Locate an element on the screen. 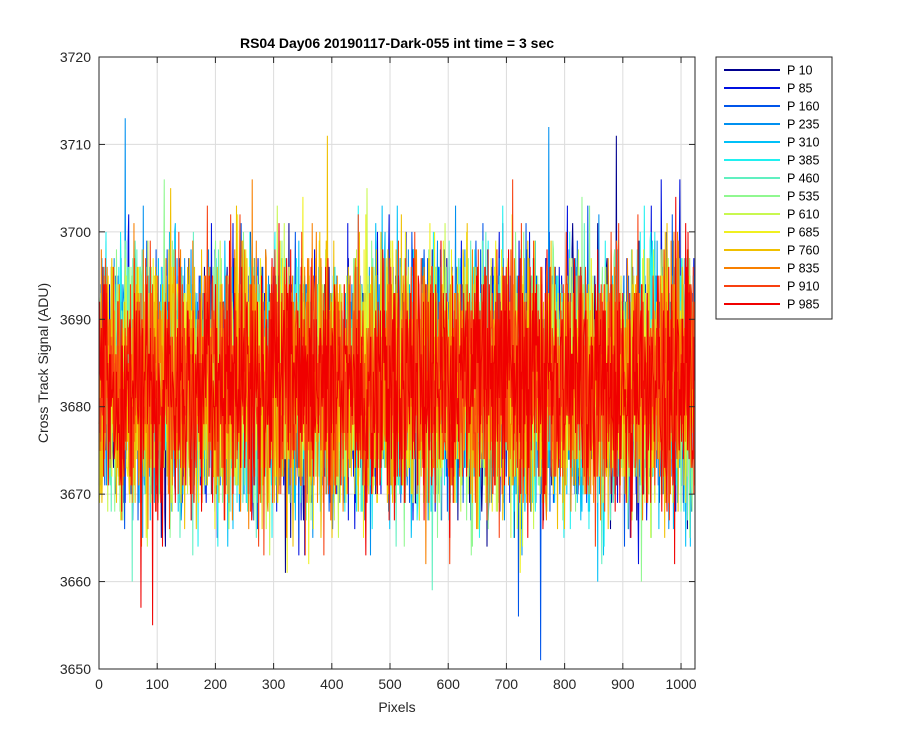 Image resolution: width=900 pixels, height=750 pixels. legend-item: P 910 is located at coordinates (771, 287).